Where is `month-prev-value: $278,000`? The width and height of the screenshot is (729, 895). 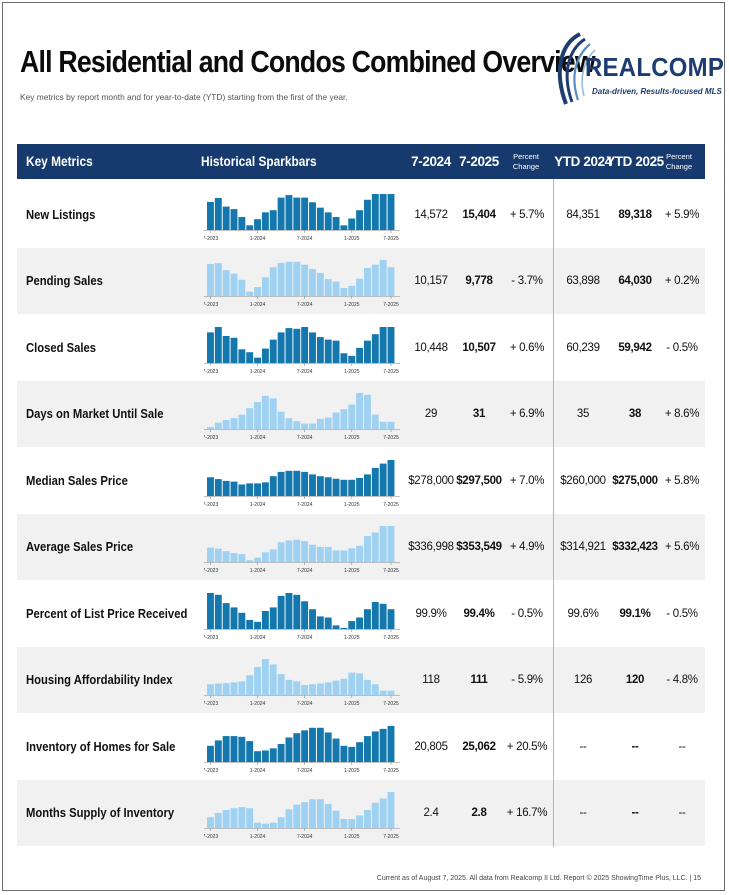 month-prev-value: $278,000 is located at coordinates (431, 481).